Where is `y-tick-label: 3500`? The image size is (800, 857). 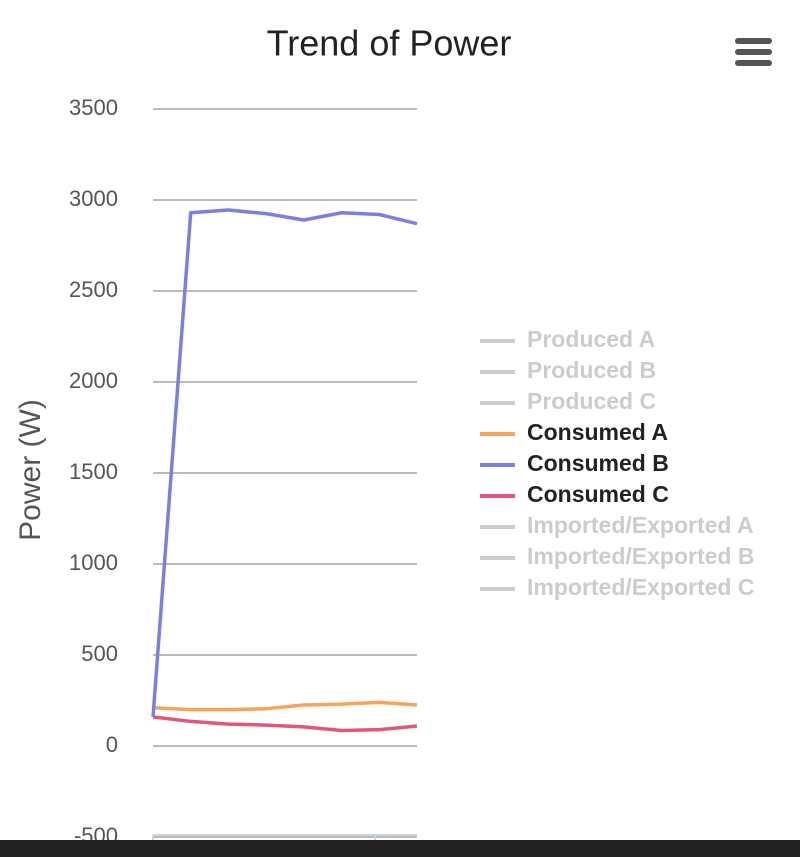 y-tick-label: 3500 is located at coordinates (93, 107).